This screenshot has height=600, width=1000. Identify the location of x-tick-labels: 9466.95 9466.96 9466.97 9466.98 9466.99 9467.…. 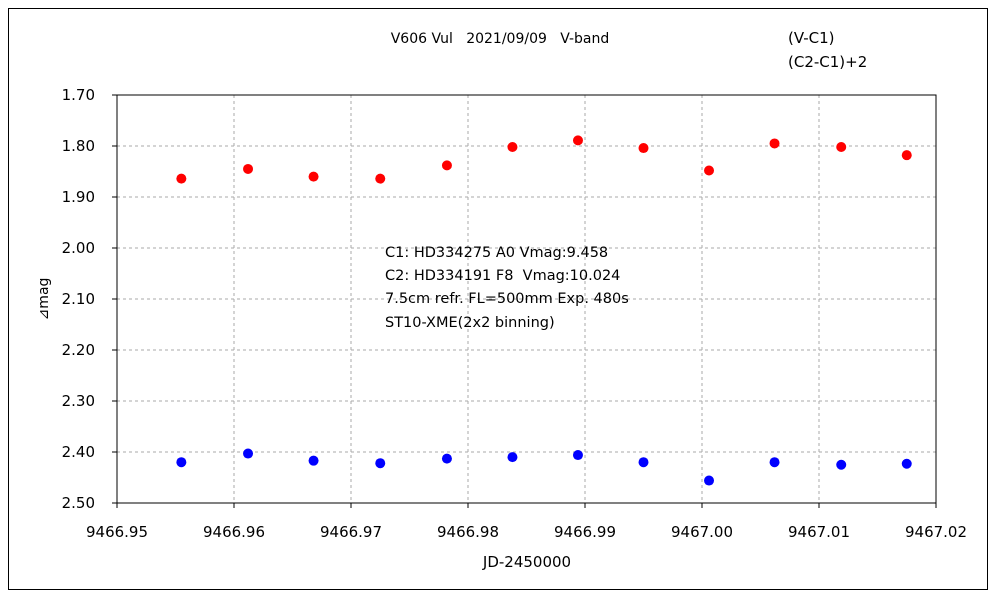
(526, 532).